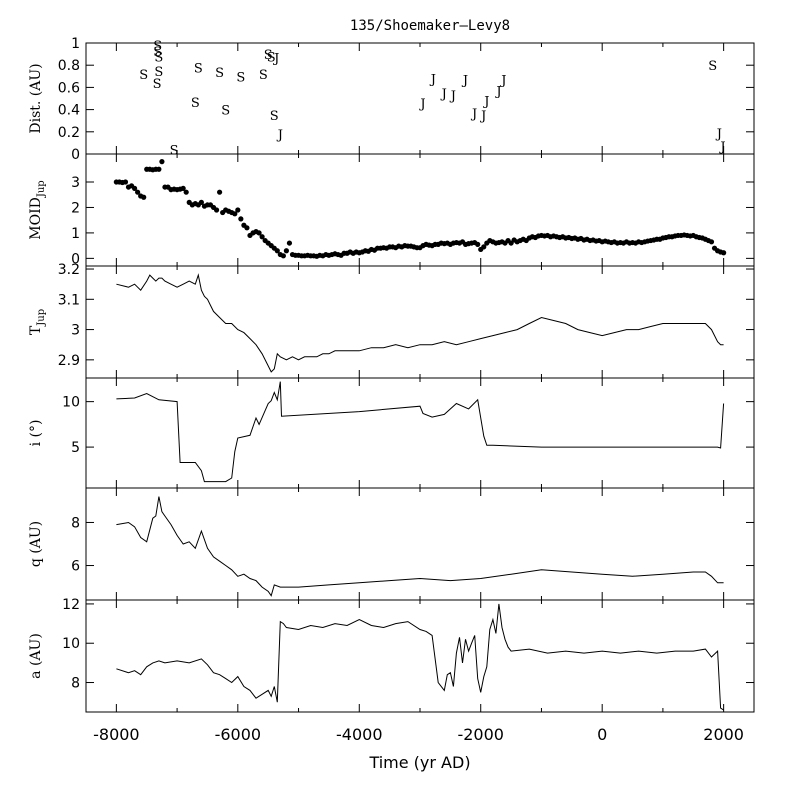  Describe the element at coordinates (75, 567) in the screenshot. I see `y-tick-label: 6` at that location.